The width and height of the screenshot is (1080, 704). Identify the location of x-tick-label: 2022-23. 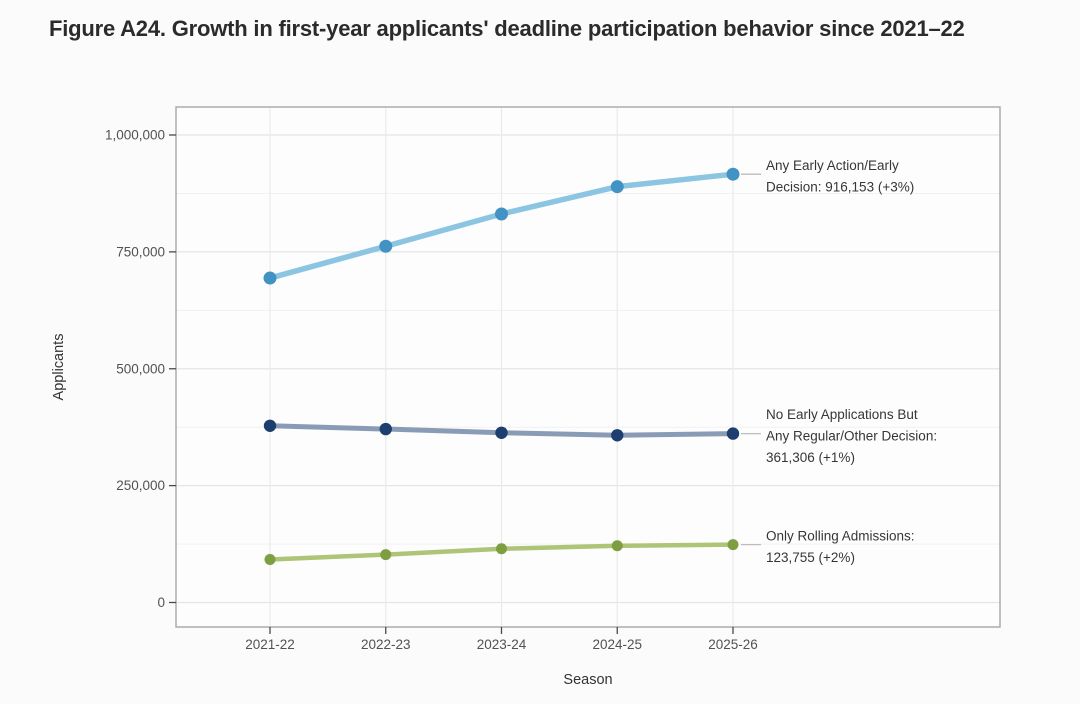
(386, 644).